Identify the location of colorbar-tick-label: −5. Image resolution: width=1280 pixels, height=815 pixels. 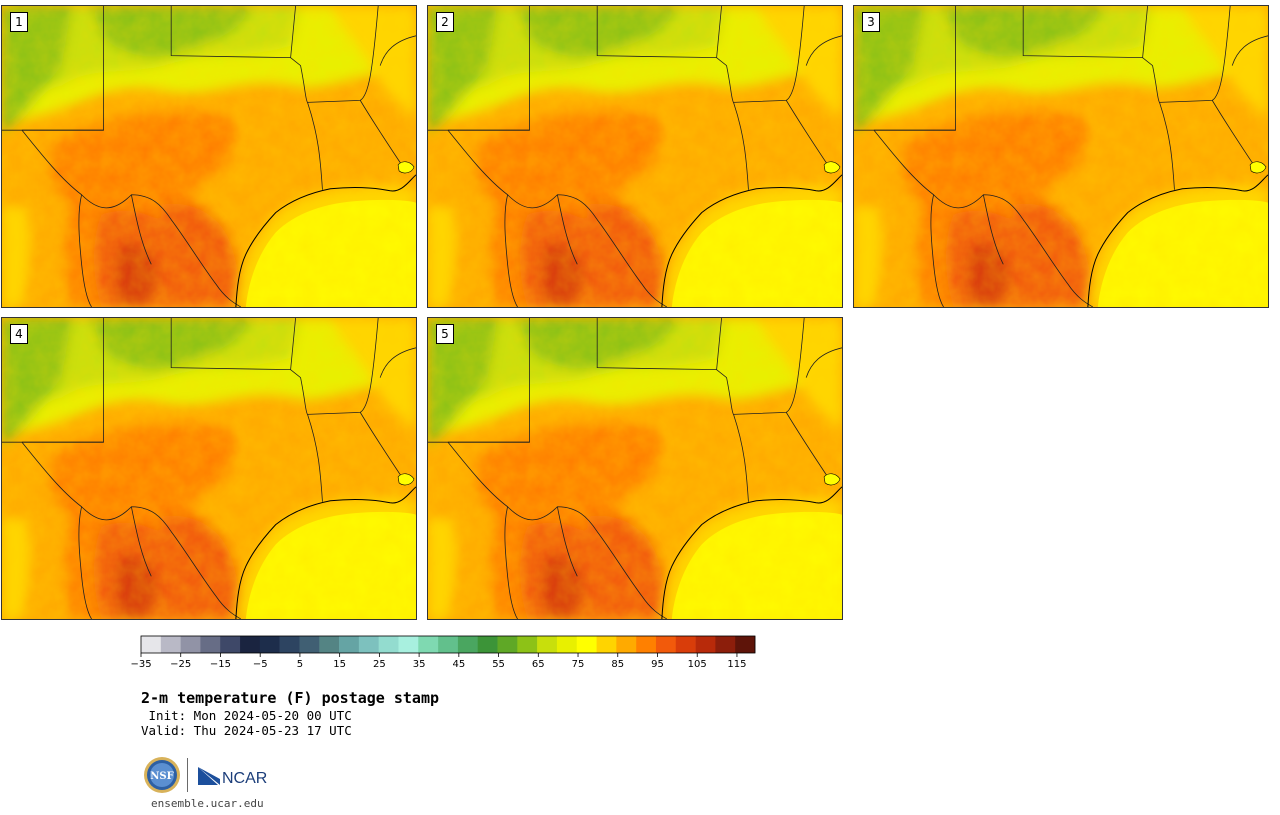
(260, 664).